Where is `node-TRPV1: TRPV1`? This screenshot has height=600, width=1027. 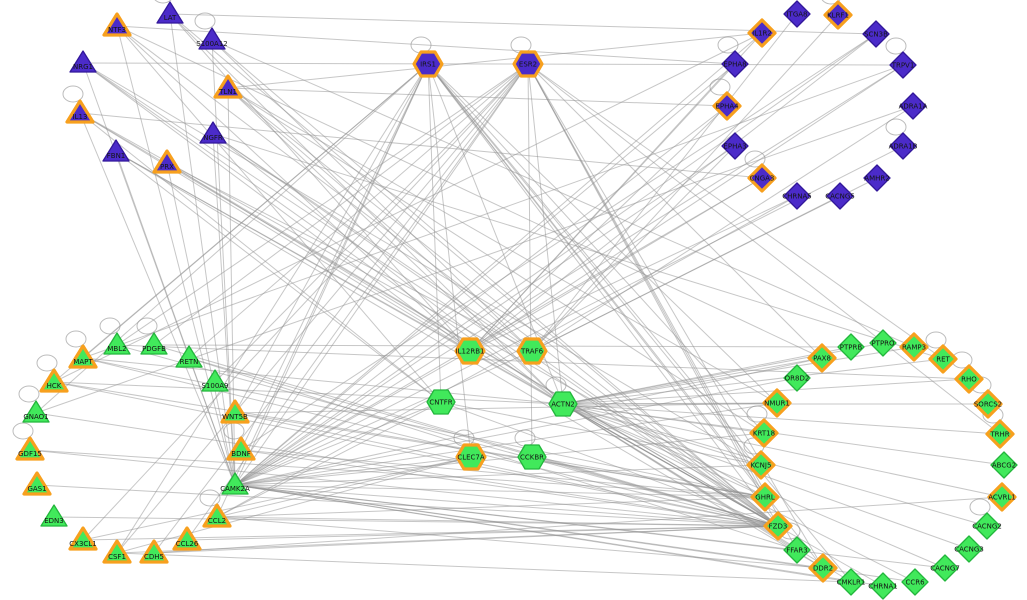 node-TRPV1: TRPV1 is located at coordinates (903, 65).